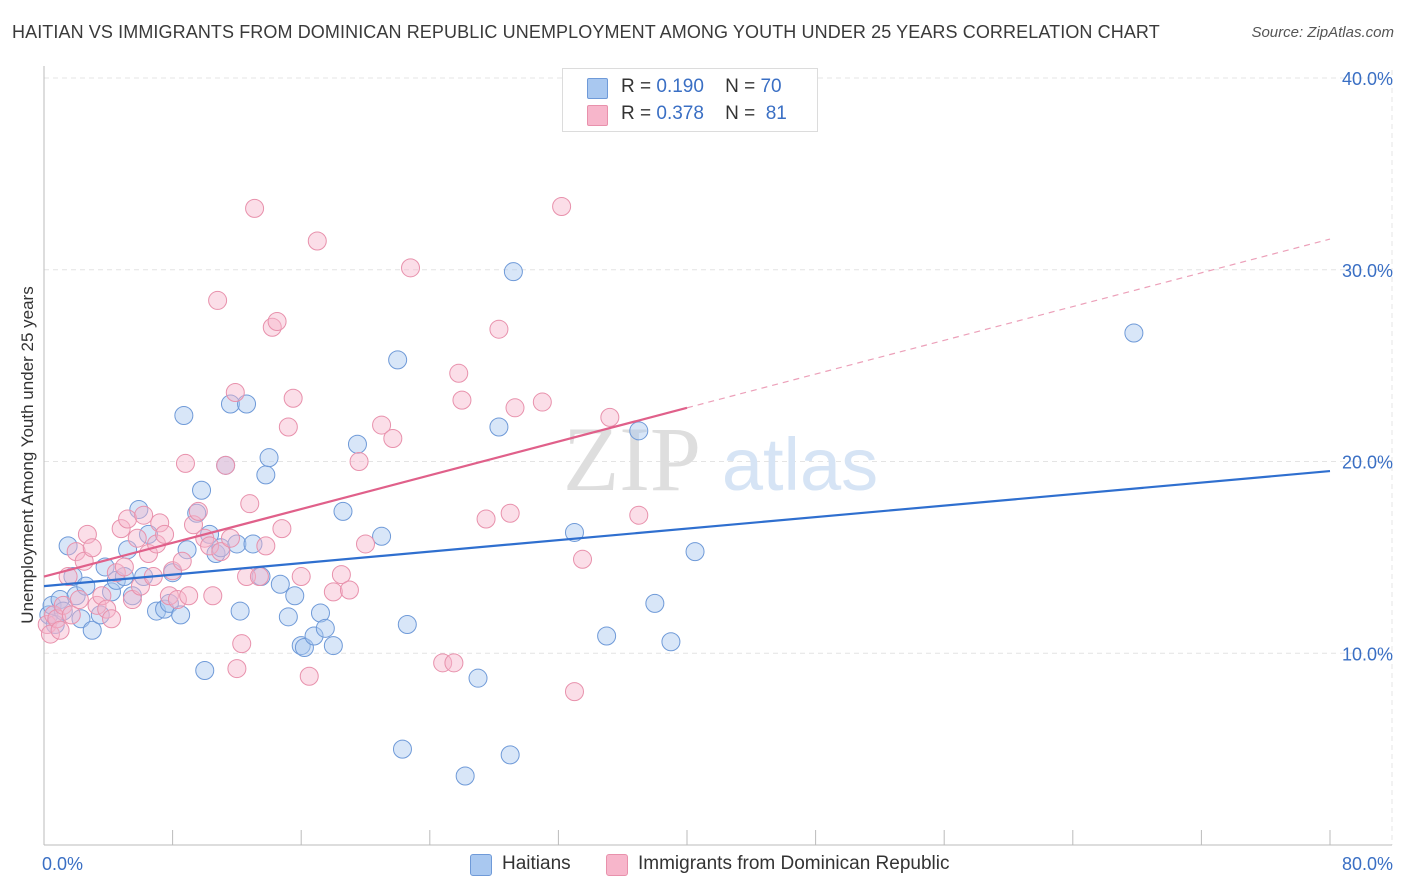  I want to click on legend-r-value-dominican: 0.378, so click(680, 113).